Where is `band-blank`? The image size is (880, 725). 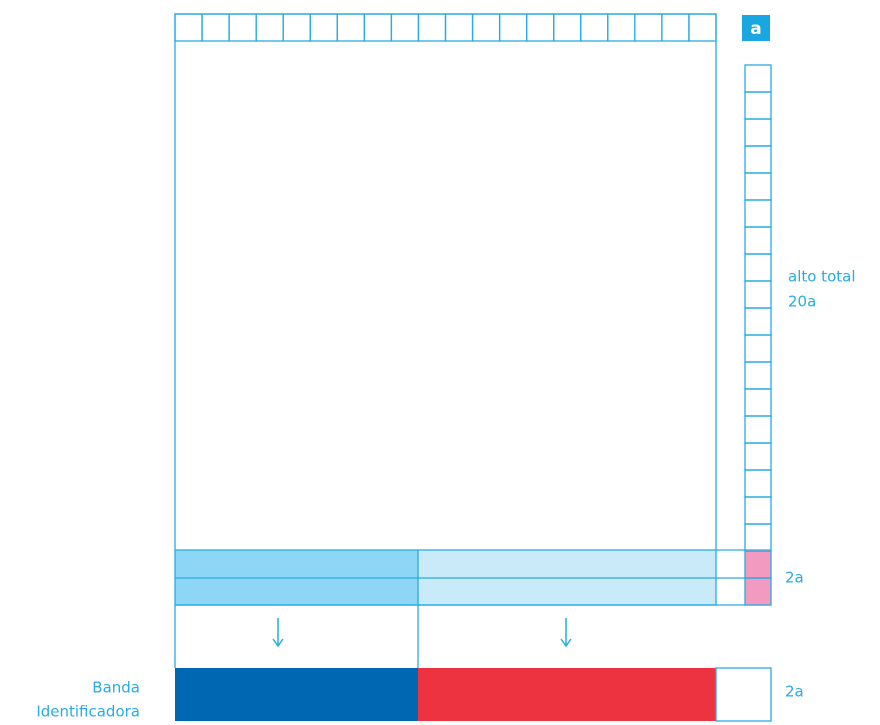 band-blank is located at coordinates (743, 694).